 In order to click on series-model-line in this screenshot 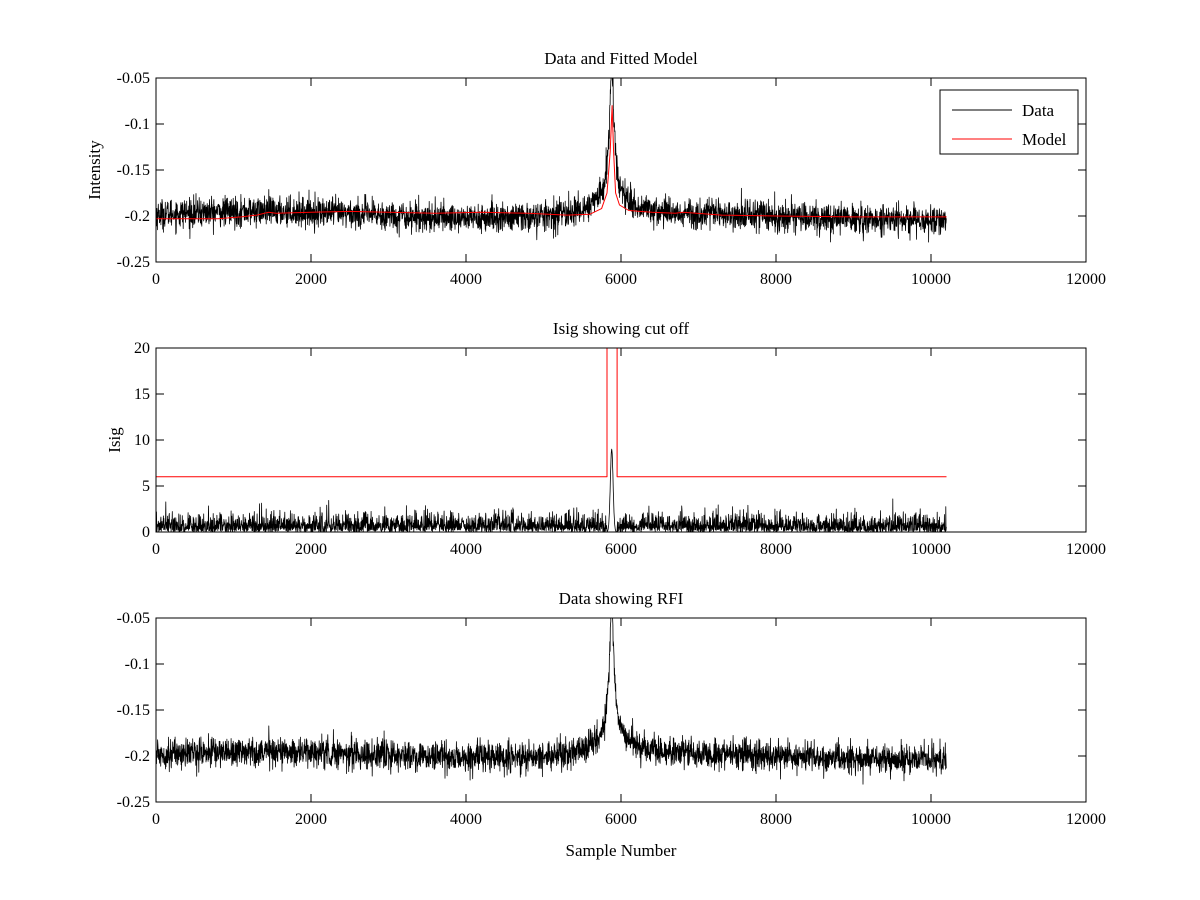, I will do `click(551, 162)`.